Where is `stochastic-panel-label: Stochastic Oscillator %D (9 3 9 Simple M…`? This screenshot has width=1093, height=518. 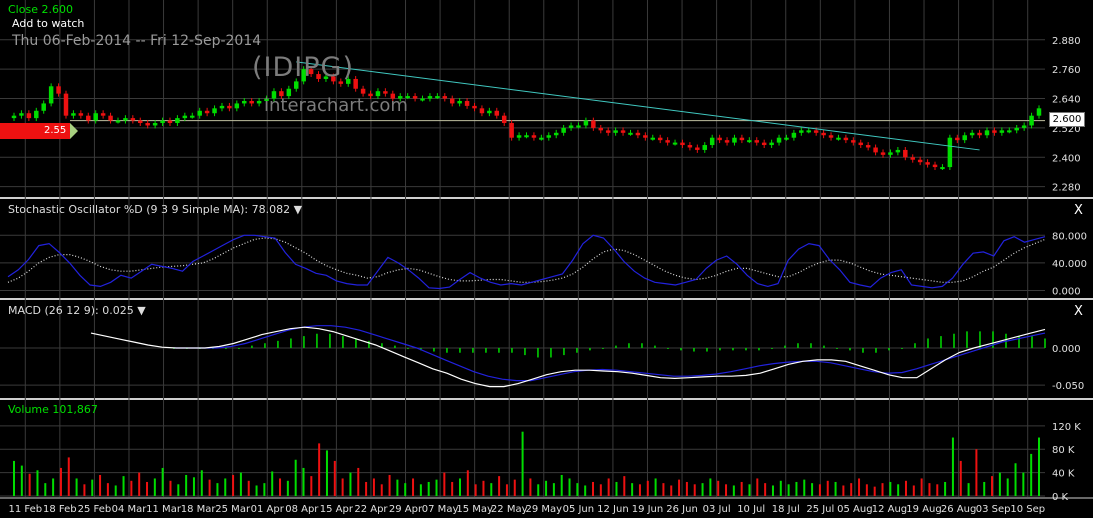 stochastic-panel-label: Stochastic Oscillator %D (9 3 9 Simple M… is located at coordinates (155, 209).